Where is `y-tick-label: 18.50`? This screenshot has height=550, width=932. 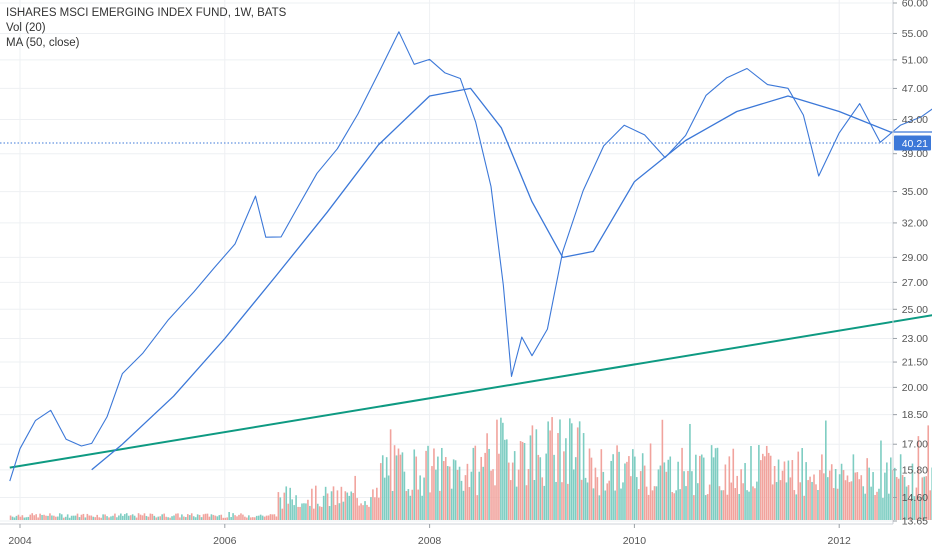 y-tick-label: 18.50 is located at coordinates (915, 415).